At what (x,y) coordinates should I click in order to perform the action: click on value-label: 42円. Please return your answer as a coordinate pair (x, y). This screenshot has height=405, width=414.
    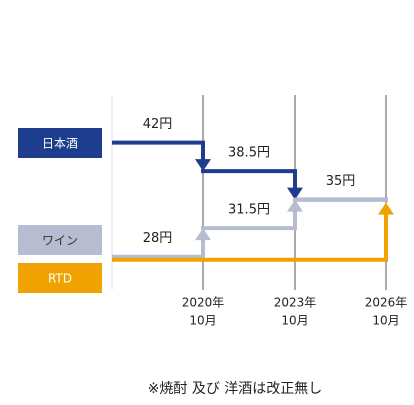
    Looking at the image, I should click on (158, 124).